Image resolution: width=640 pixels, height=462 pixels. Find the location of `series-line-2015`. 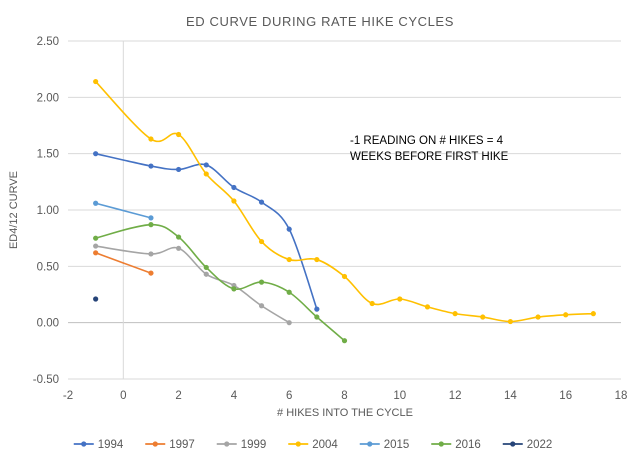

series-line-2015 is located at coordinates (123, 210).